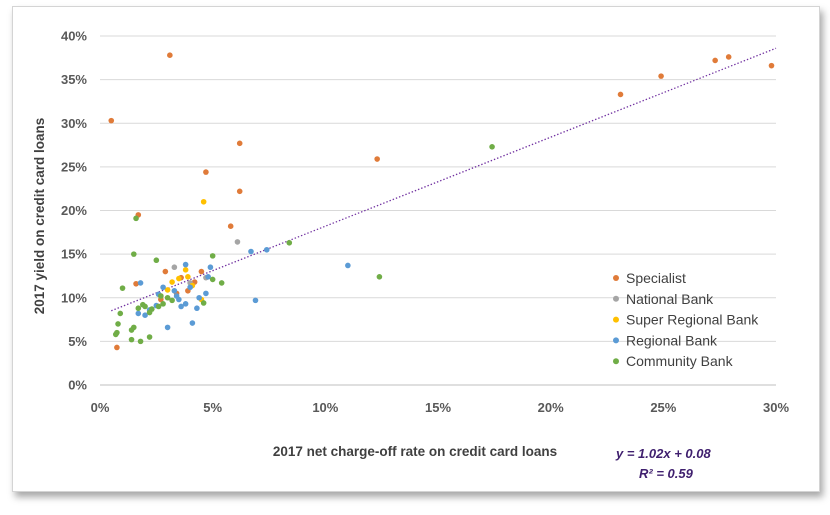 Image resolution: width=830 pixels, height=515 pixels. What do you see at coordinates (692, 320) in the screenshot?
I see `legend-label-super-regional-bank: Super Regional Bank` at bounding box center [692, 320].